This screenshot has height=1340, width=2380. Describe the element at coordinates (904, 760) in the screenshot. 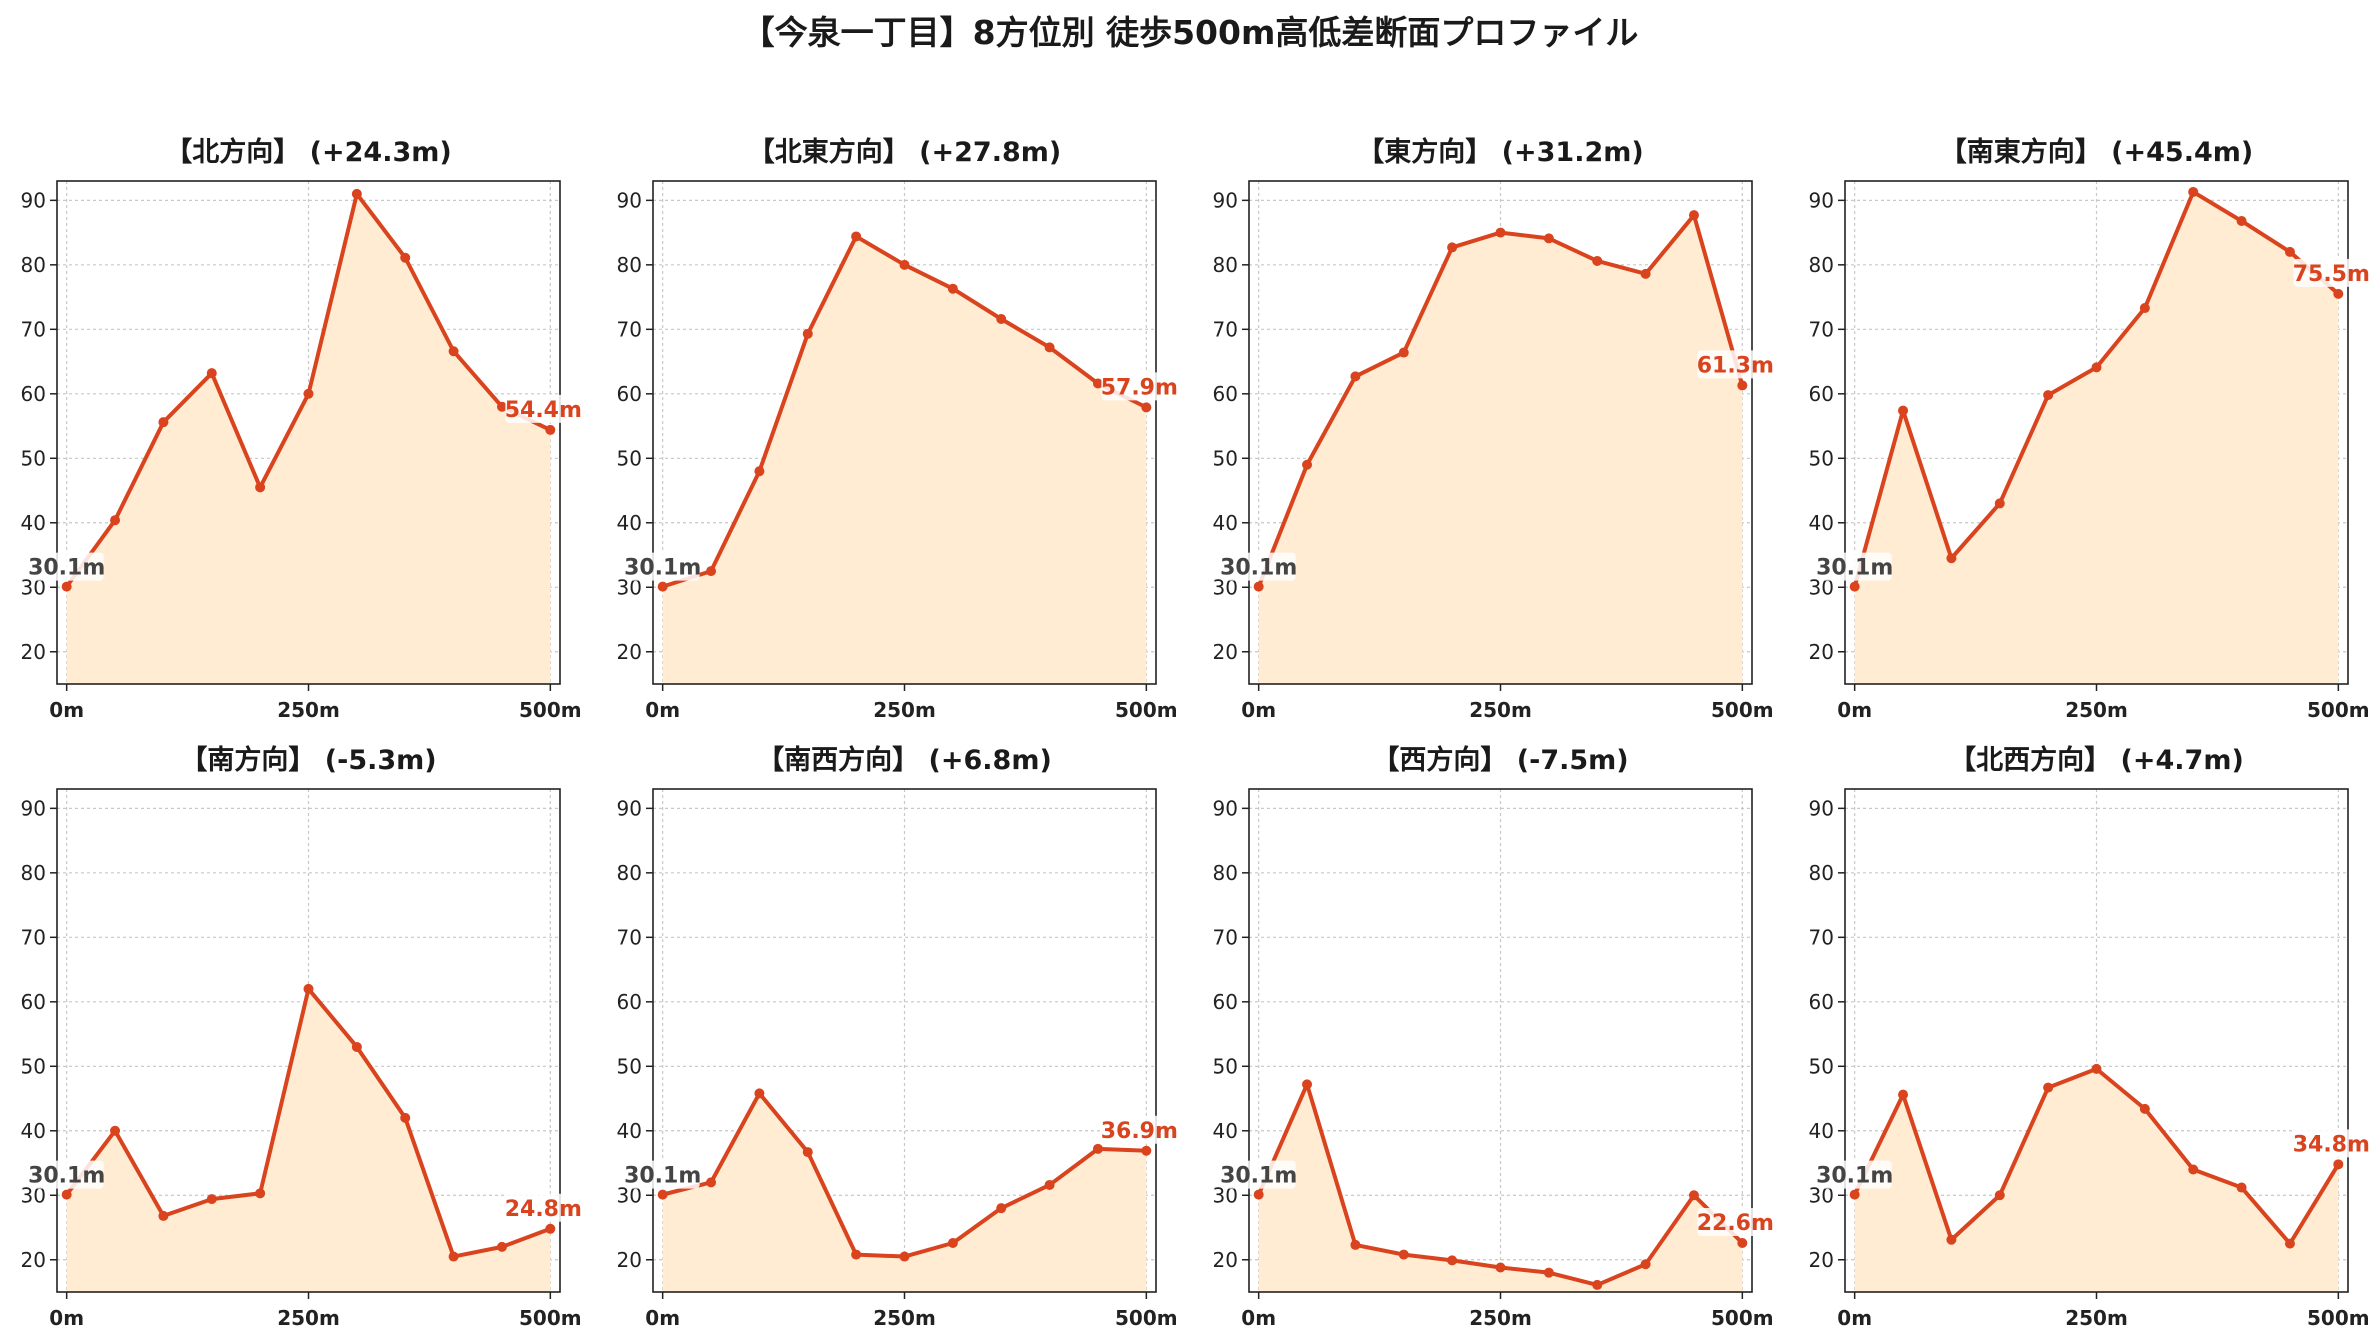

I see `panel-title: 【南西方向】 (+6.8m)` at that location.